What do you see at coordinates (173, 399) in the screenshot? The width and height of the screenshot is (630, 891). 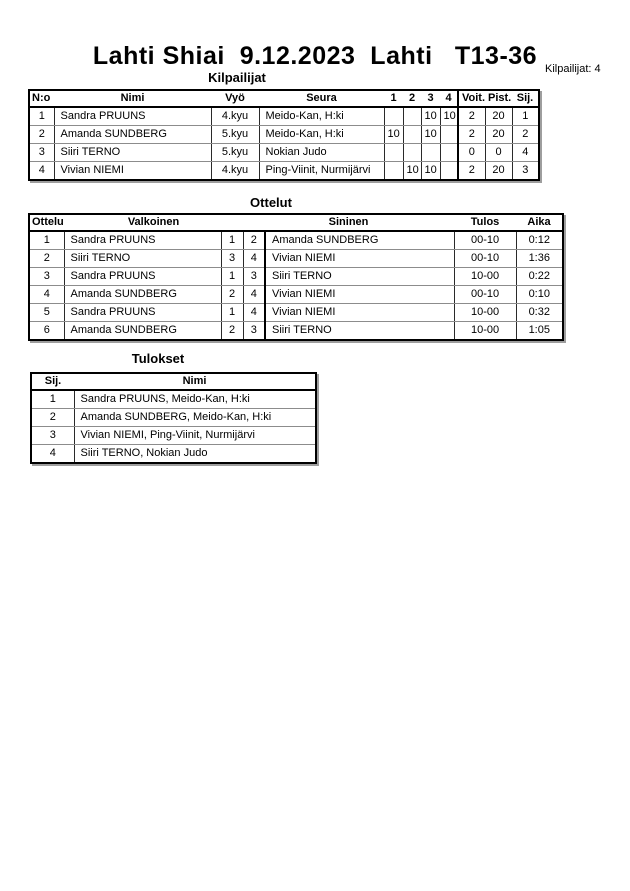 I see `tulokset-row: 1 Sandra PRUUNS, Meido-Kan, H:ki` at bounding box center [173, 399].